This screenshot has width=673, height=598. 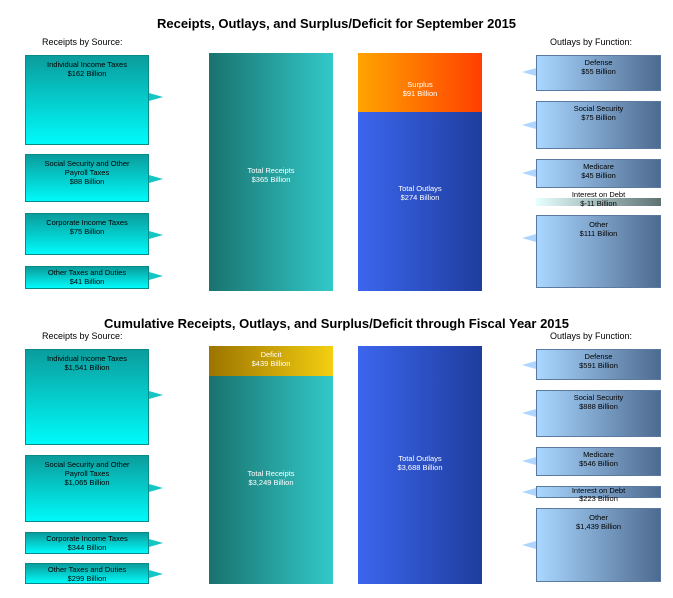 I want to click on receipt-bar: Other Taxes and Duties $41 Billion, so click(x=87, y=277).